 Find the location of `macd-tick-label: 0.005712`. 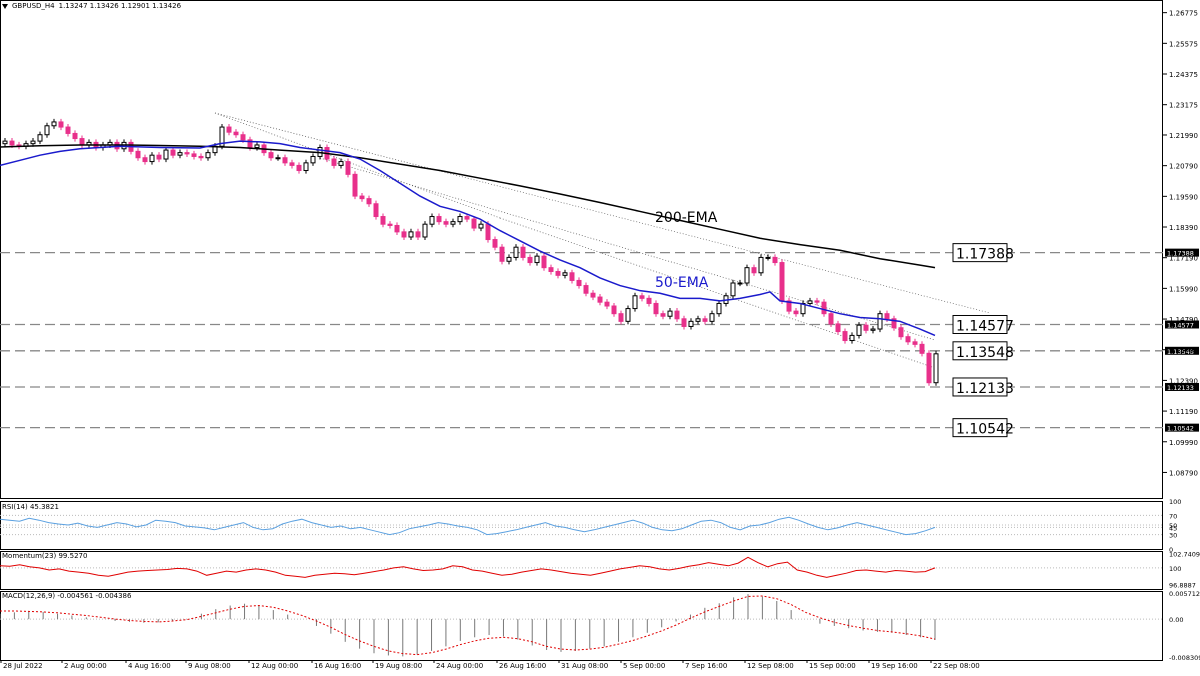

macd-tick-label: 0.005712 is located at coordinates (1184, 594).